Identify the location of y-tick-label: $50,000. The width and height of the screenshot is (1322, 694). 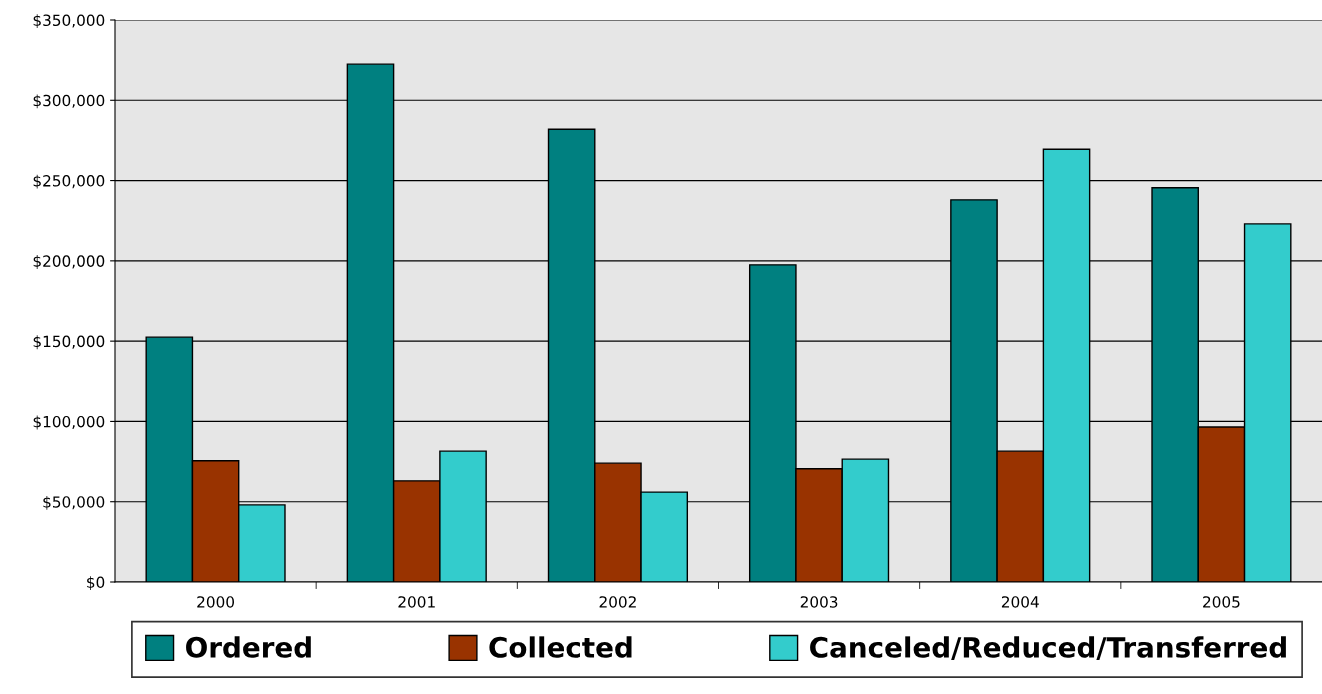
(74, 502).